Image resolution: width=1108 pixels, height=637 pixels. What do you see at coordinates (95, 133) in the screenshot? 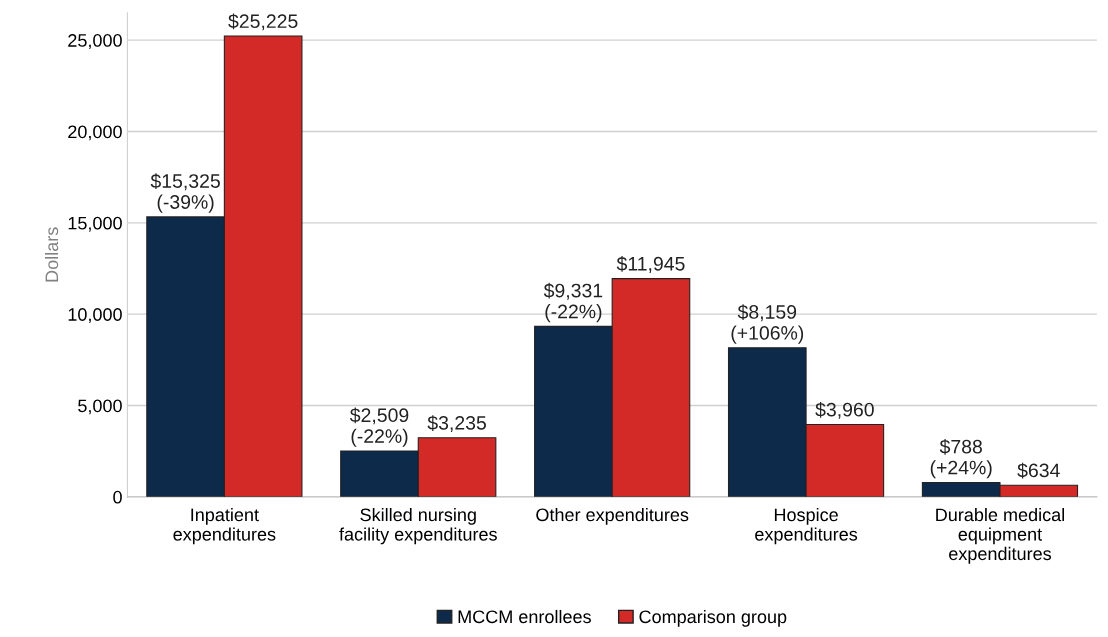
I see `y-tick-label: 20,000` at bounding box center [95, 133].